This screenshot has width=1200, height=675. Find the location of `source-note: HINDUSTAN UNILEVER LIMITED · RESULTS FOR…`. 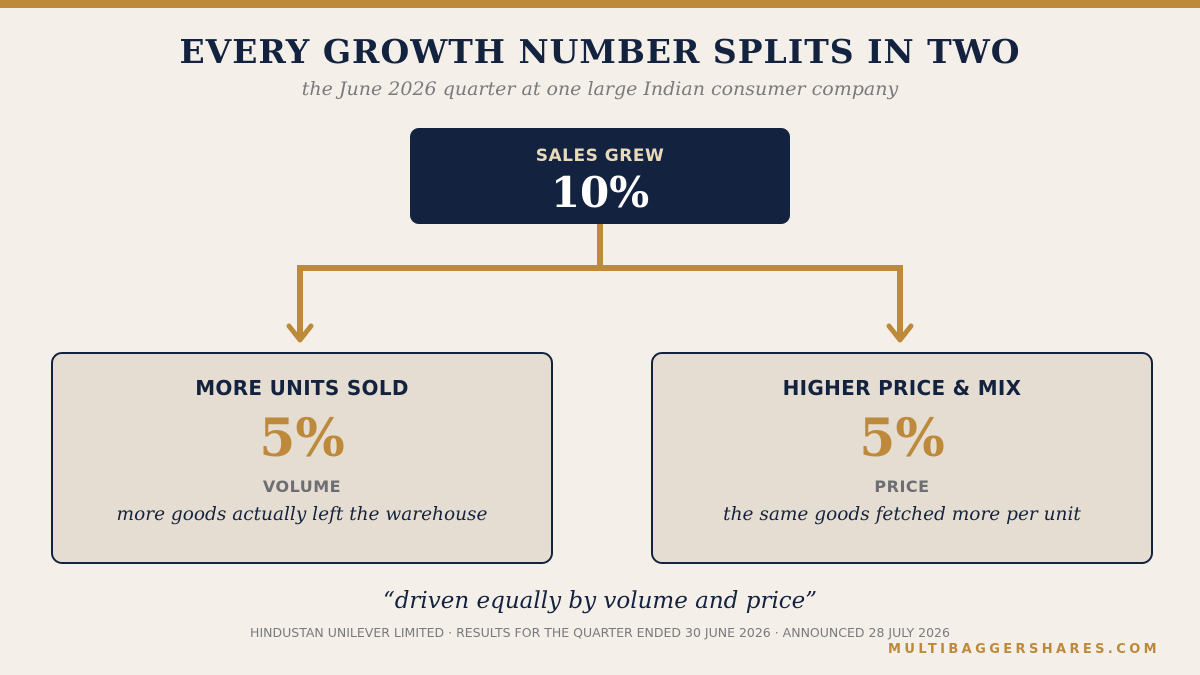

source-note: HINDUSTAN UNILEVER LIMITED · RESULTS FOR… is located at coordinates (600, 632).